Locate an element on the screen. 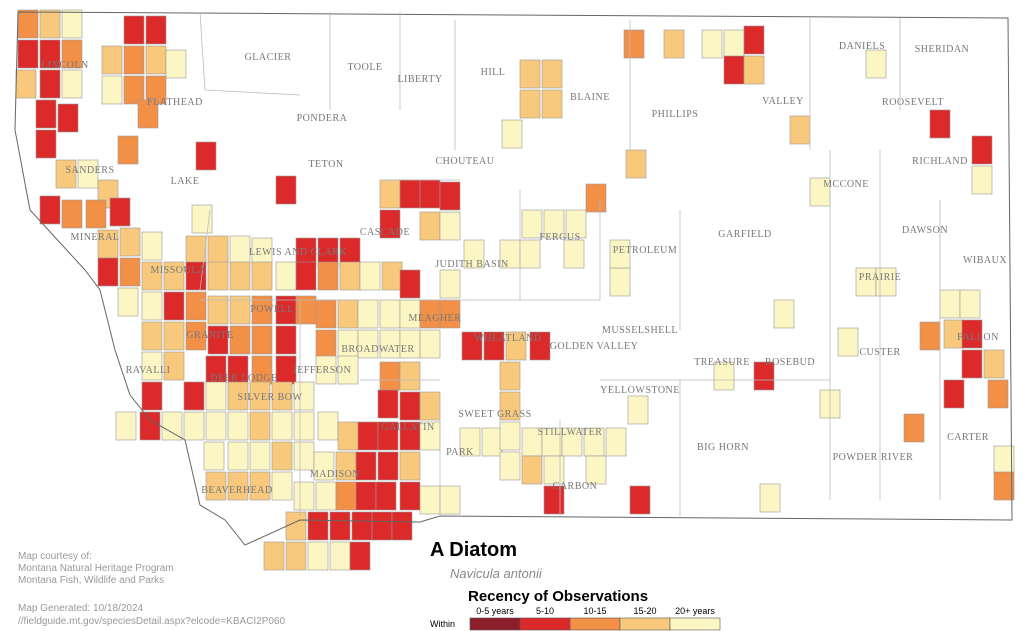 Image resolution: width=1024 pixels, height=631 pixels. county-label: RICHLAND is located at coordinates (940, 161).